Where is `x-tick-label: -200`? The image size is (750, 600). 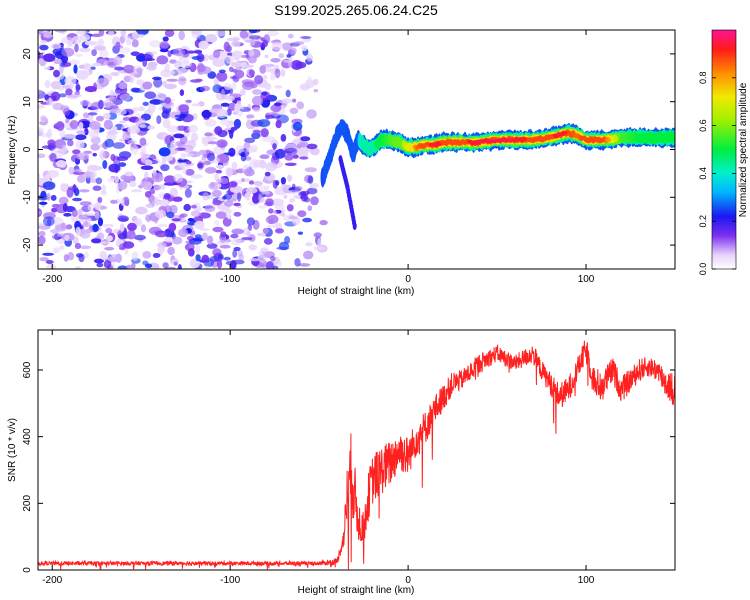
x-tick-label: -200 is located at coordinates (52, 580).